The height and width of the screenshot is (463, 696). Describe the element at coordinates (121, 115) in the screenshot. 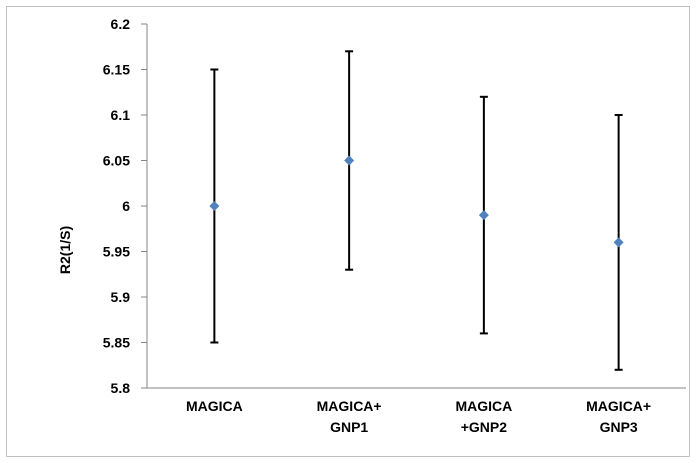

I see `y-tick-label: 6.1` at that location.